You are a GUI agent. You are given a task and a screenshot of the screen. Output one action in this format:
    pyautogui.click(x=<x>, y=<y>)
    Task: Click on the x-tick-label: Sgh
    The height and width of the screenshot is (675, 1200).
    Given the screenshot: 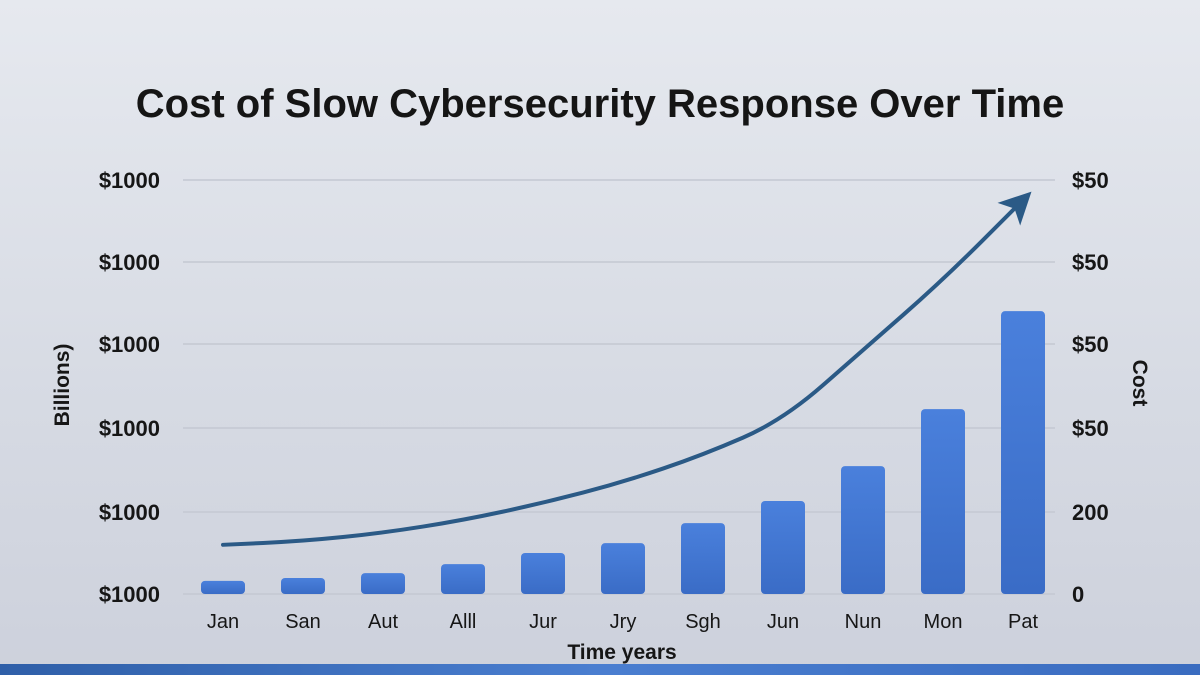 What is the action you would take?
    pyautogui.click(x=703, y=622)
    